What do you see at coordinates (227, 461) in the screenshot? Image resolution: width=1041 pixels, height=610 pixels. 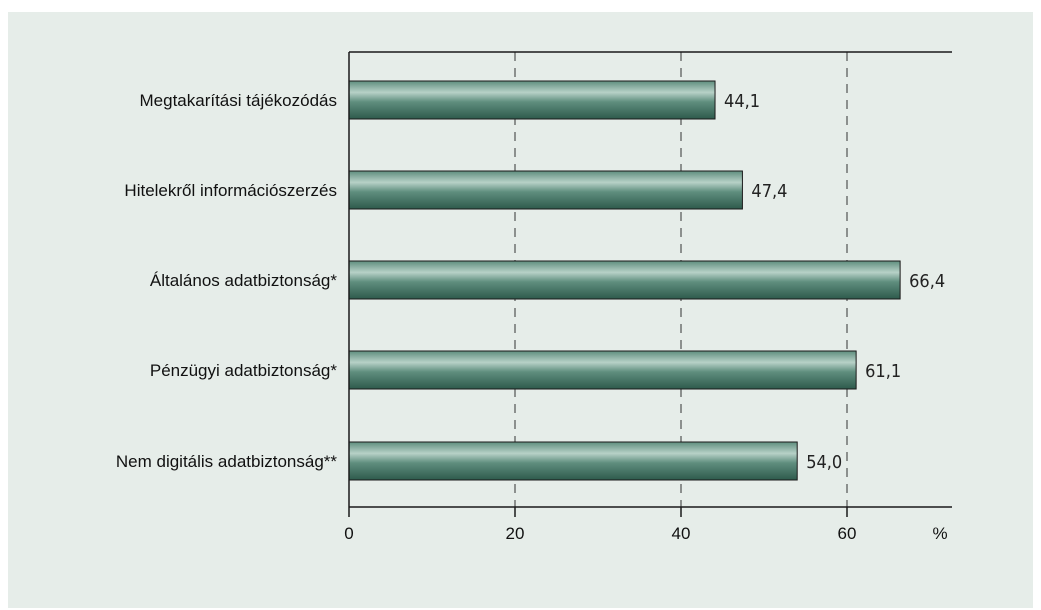 I see `category-label-5: Nem digitális adatbiztonság**` at bounding box center [227, 461].